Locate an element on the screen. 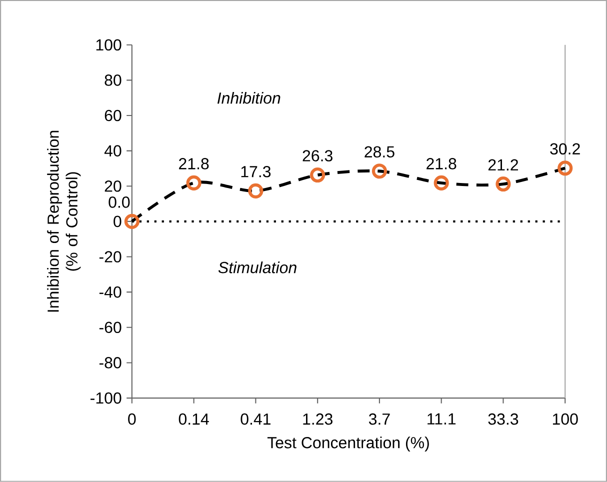 The width and height of the screenshot is (607, 482). y-tick-label: -20 is located at coordinates (110, 256).